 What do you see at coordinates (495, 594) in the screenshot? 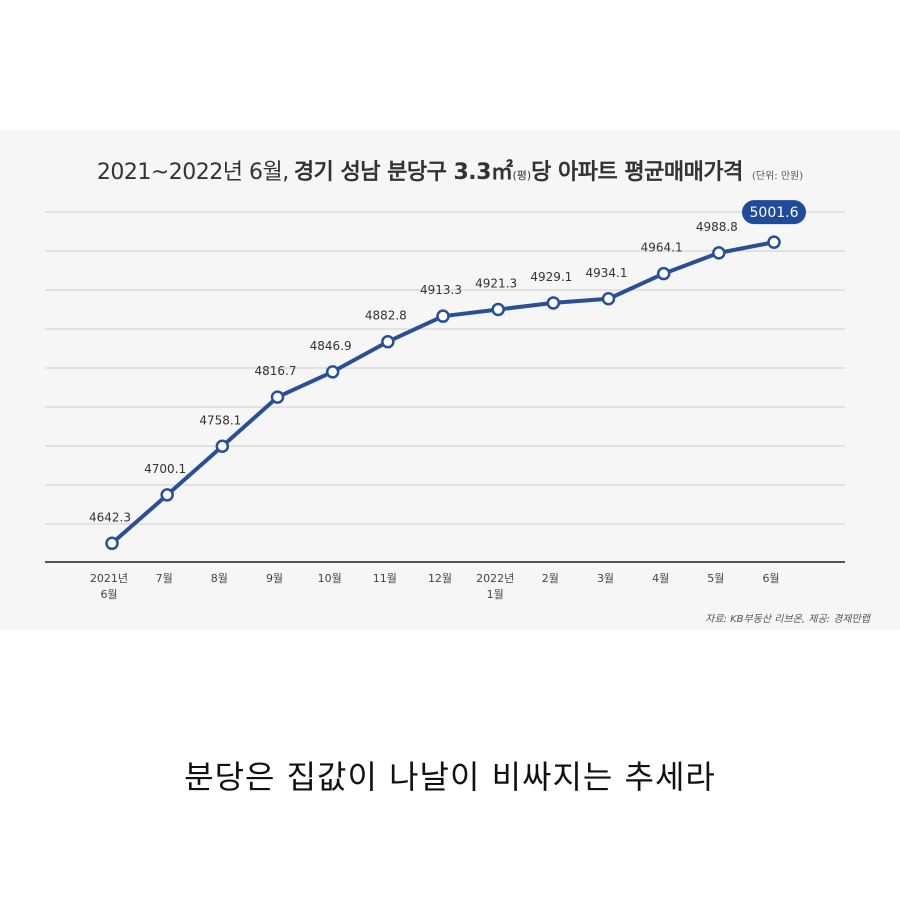
I see `x-tick-label: 1월` at bounding box center [495, 594].